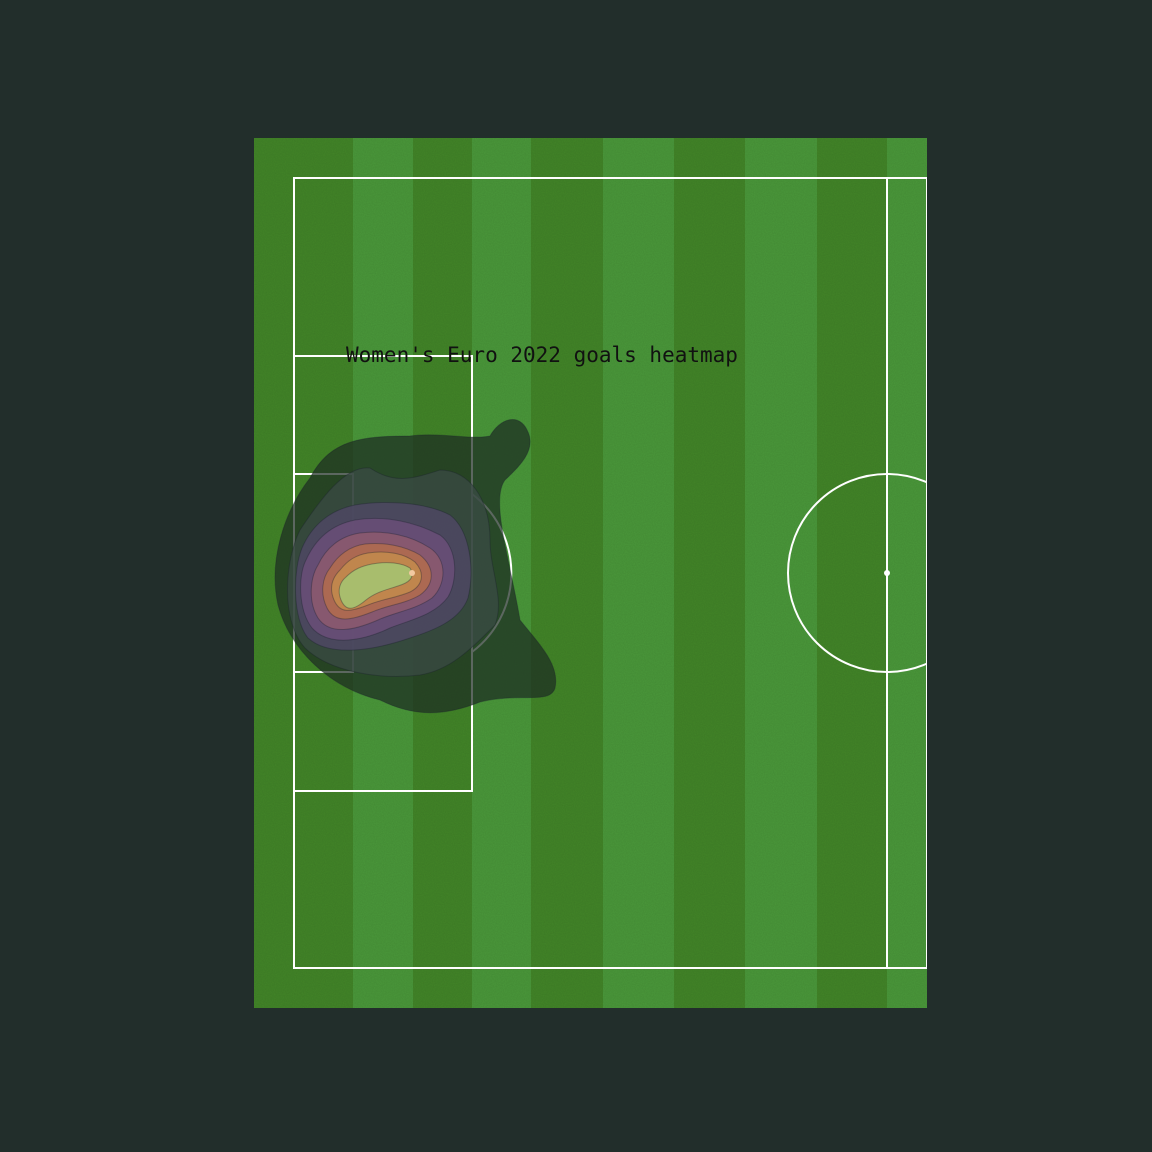 This screenshot has height=1152, width=1152. I want to click on density-peak-marker, so click(412, 573).